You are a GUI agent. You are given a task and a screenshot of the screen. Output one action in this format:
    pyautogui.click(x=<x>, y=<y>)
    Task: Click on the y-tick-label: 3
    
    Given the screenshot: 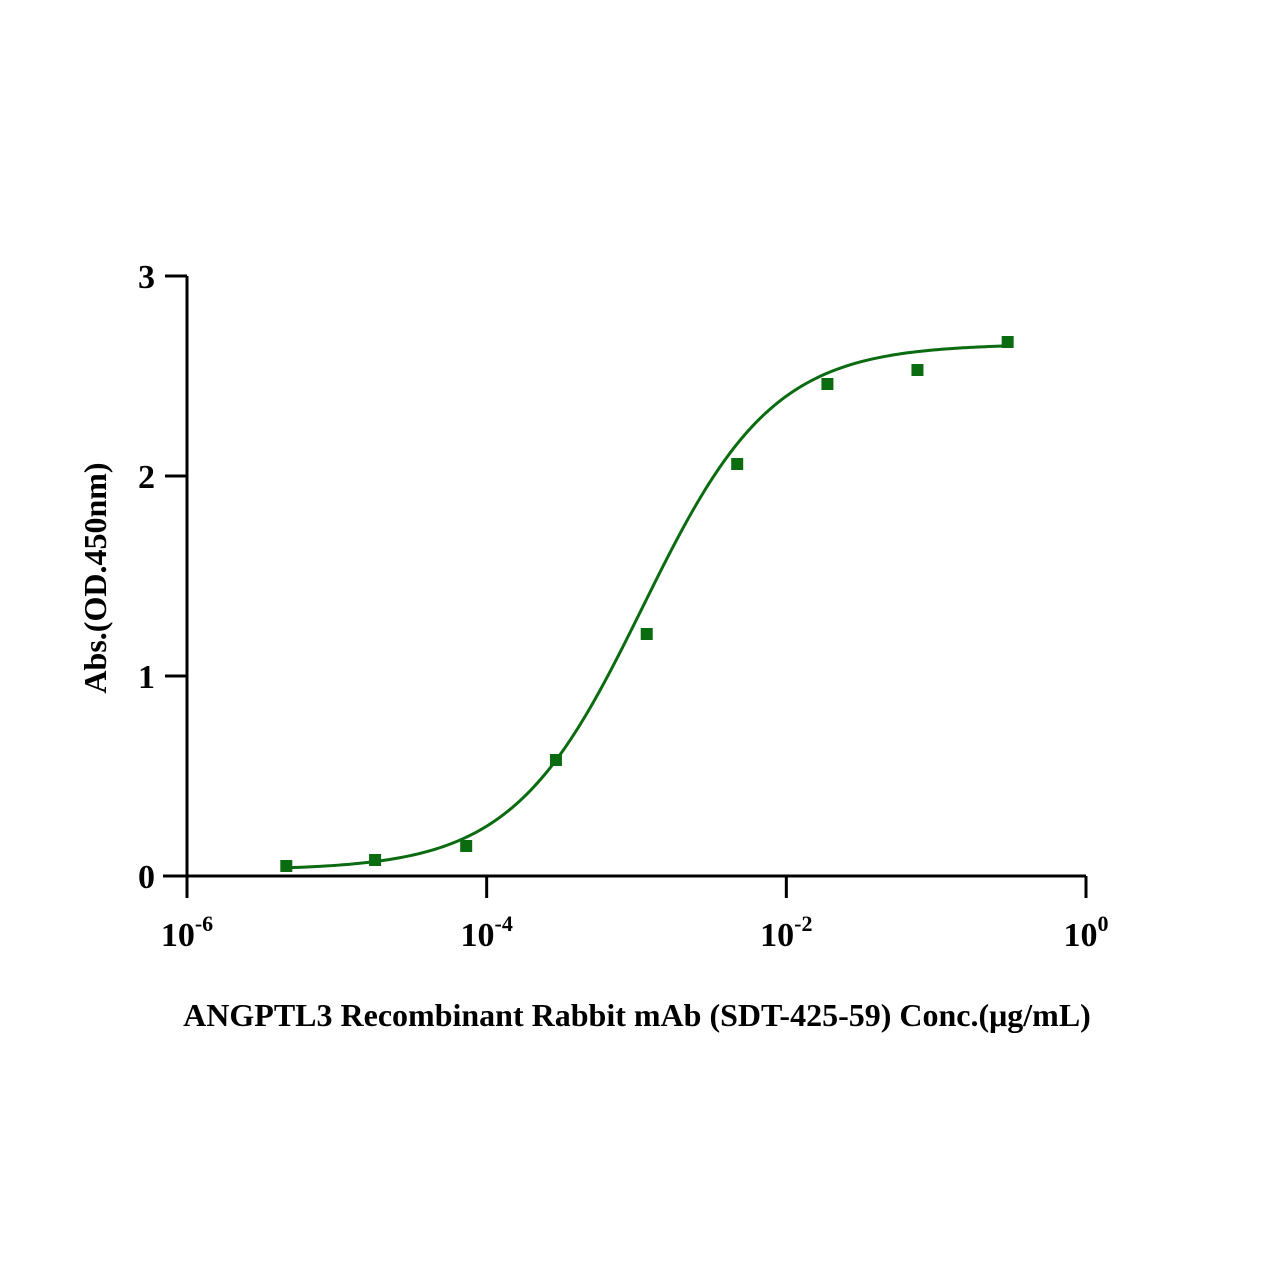 What is the action you would take?
    pyautogui.click(x=146, y=277)
    